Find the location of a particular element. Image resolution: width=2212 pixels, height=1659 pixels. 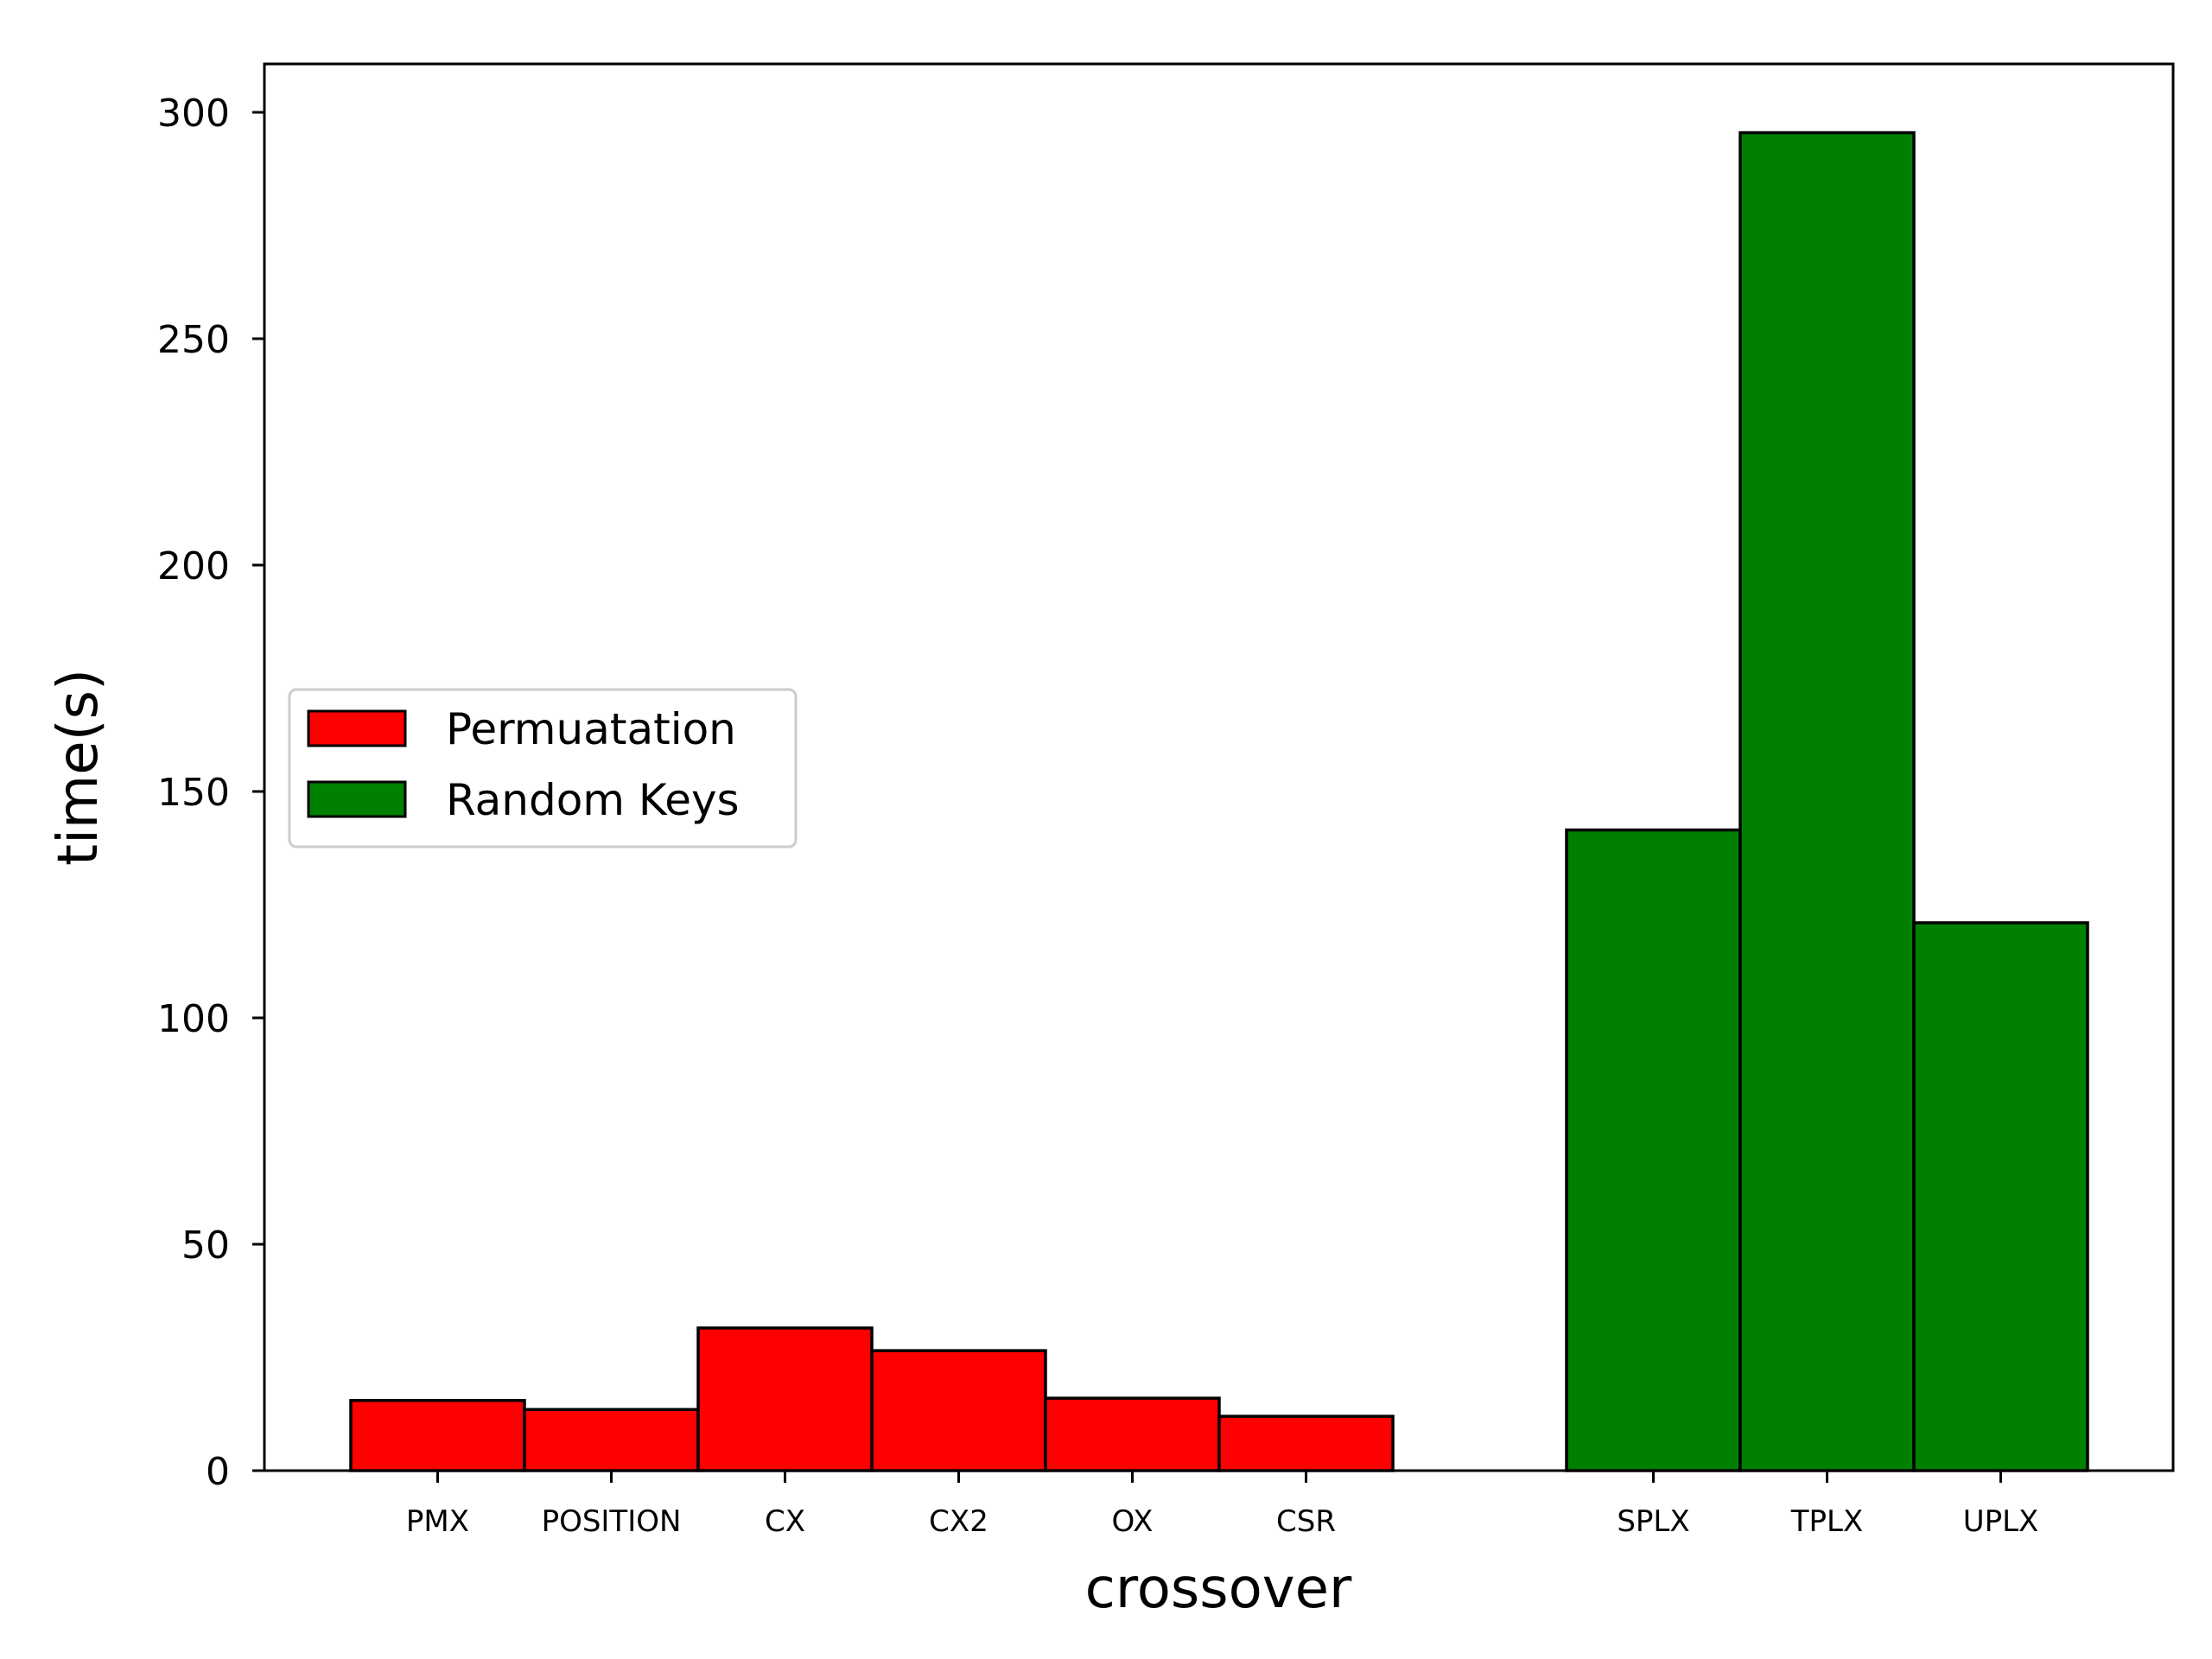

y-axis: 0 50 100 150 200 250 300 is located at coordinates (210, 793).